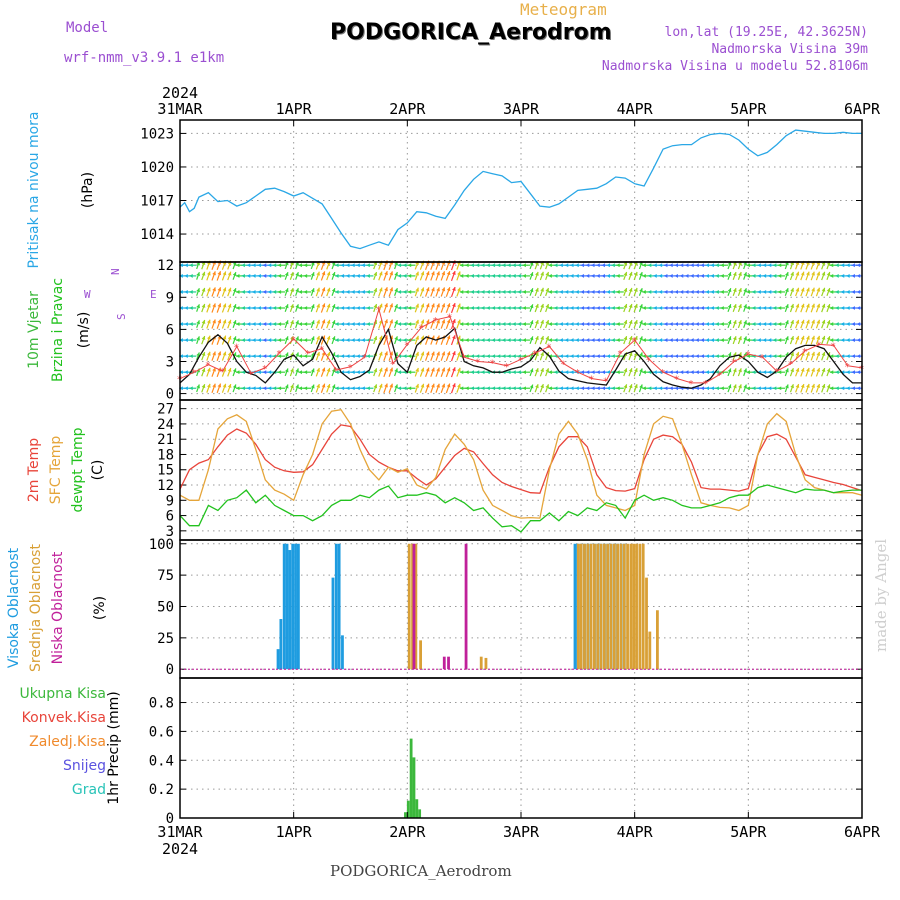 Image resolution: width=900 pixels, height=900 pixels. What do you see at coordinates (766, 32) in the screenshot?
I see `station-lonlat: lon,lat (19.25E, 42.3625N)` at bounding box center [766, 32].